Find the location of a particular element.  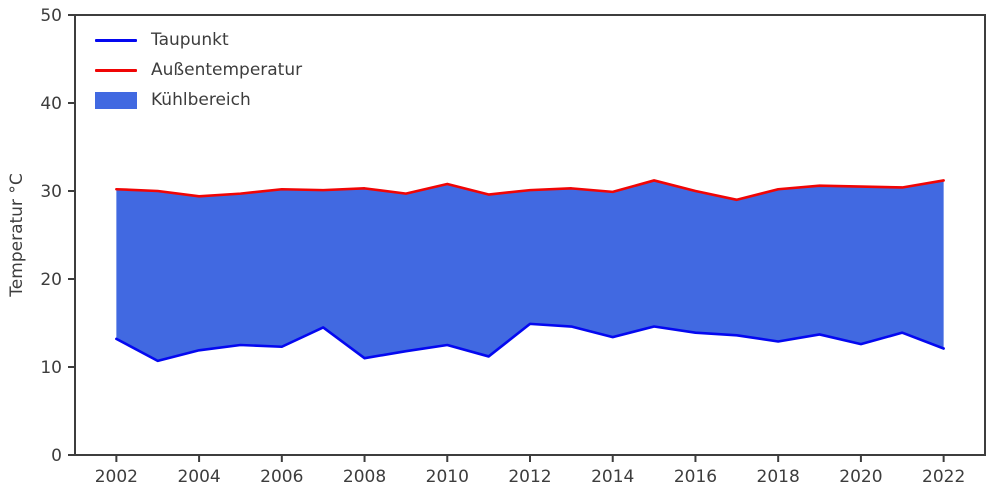

x-tick-label: 2002 is located at coordinates (116, 477).